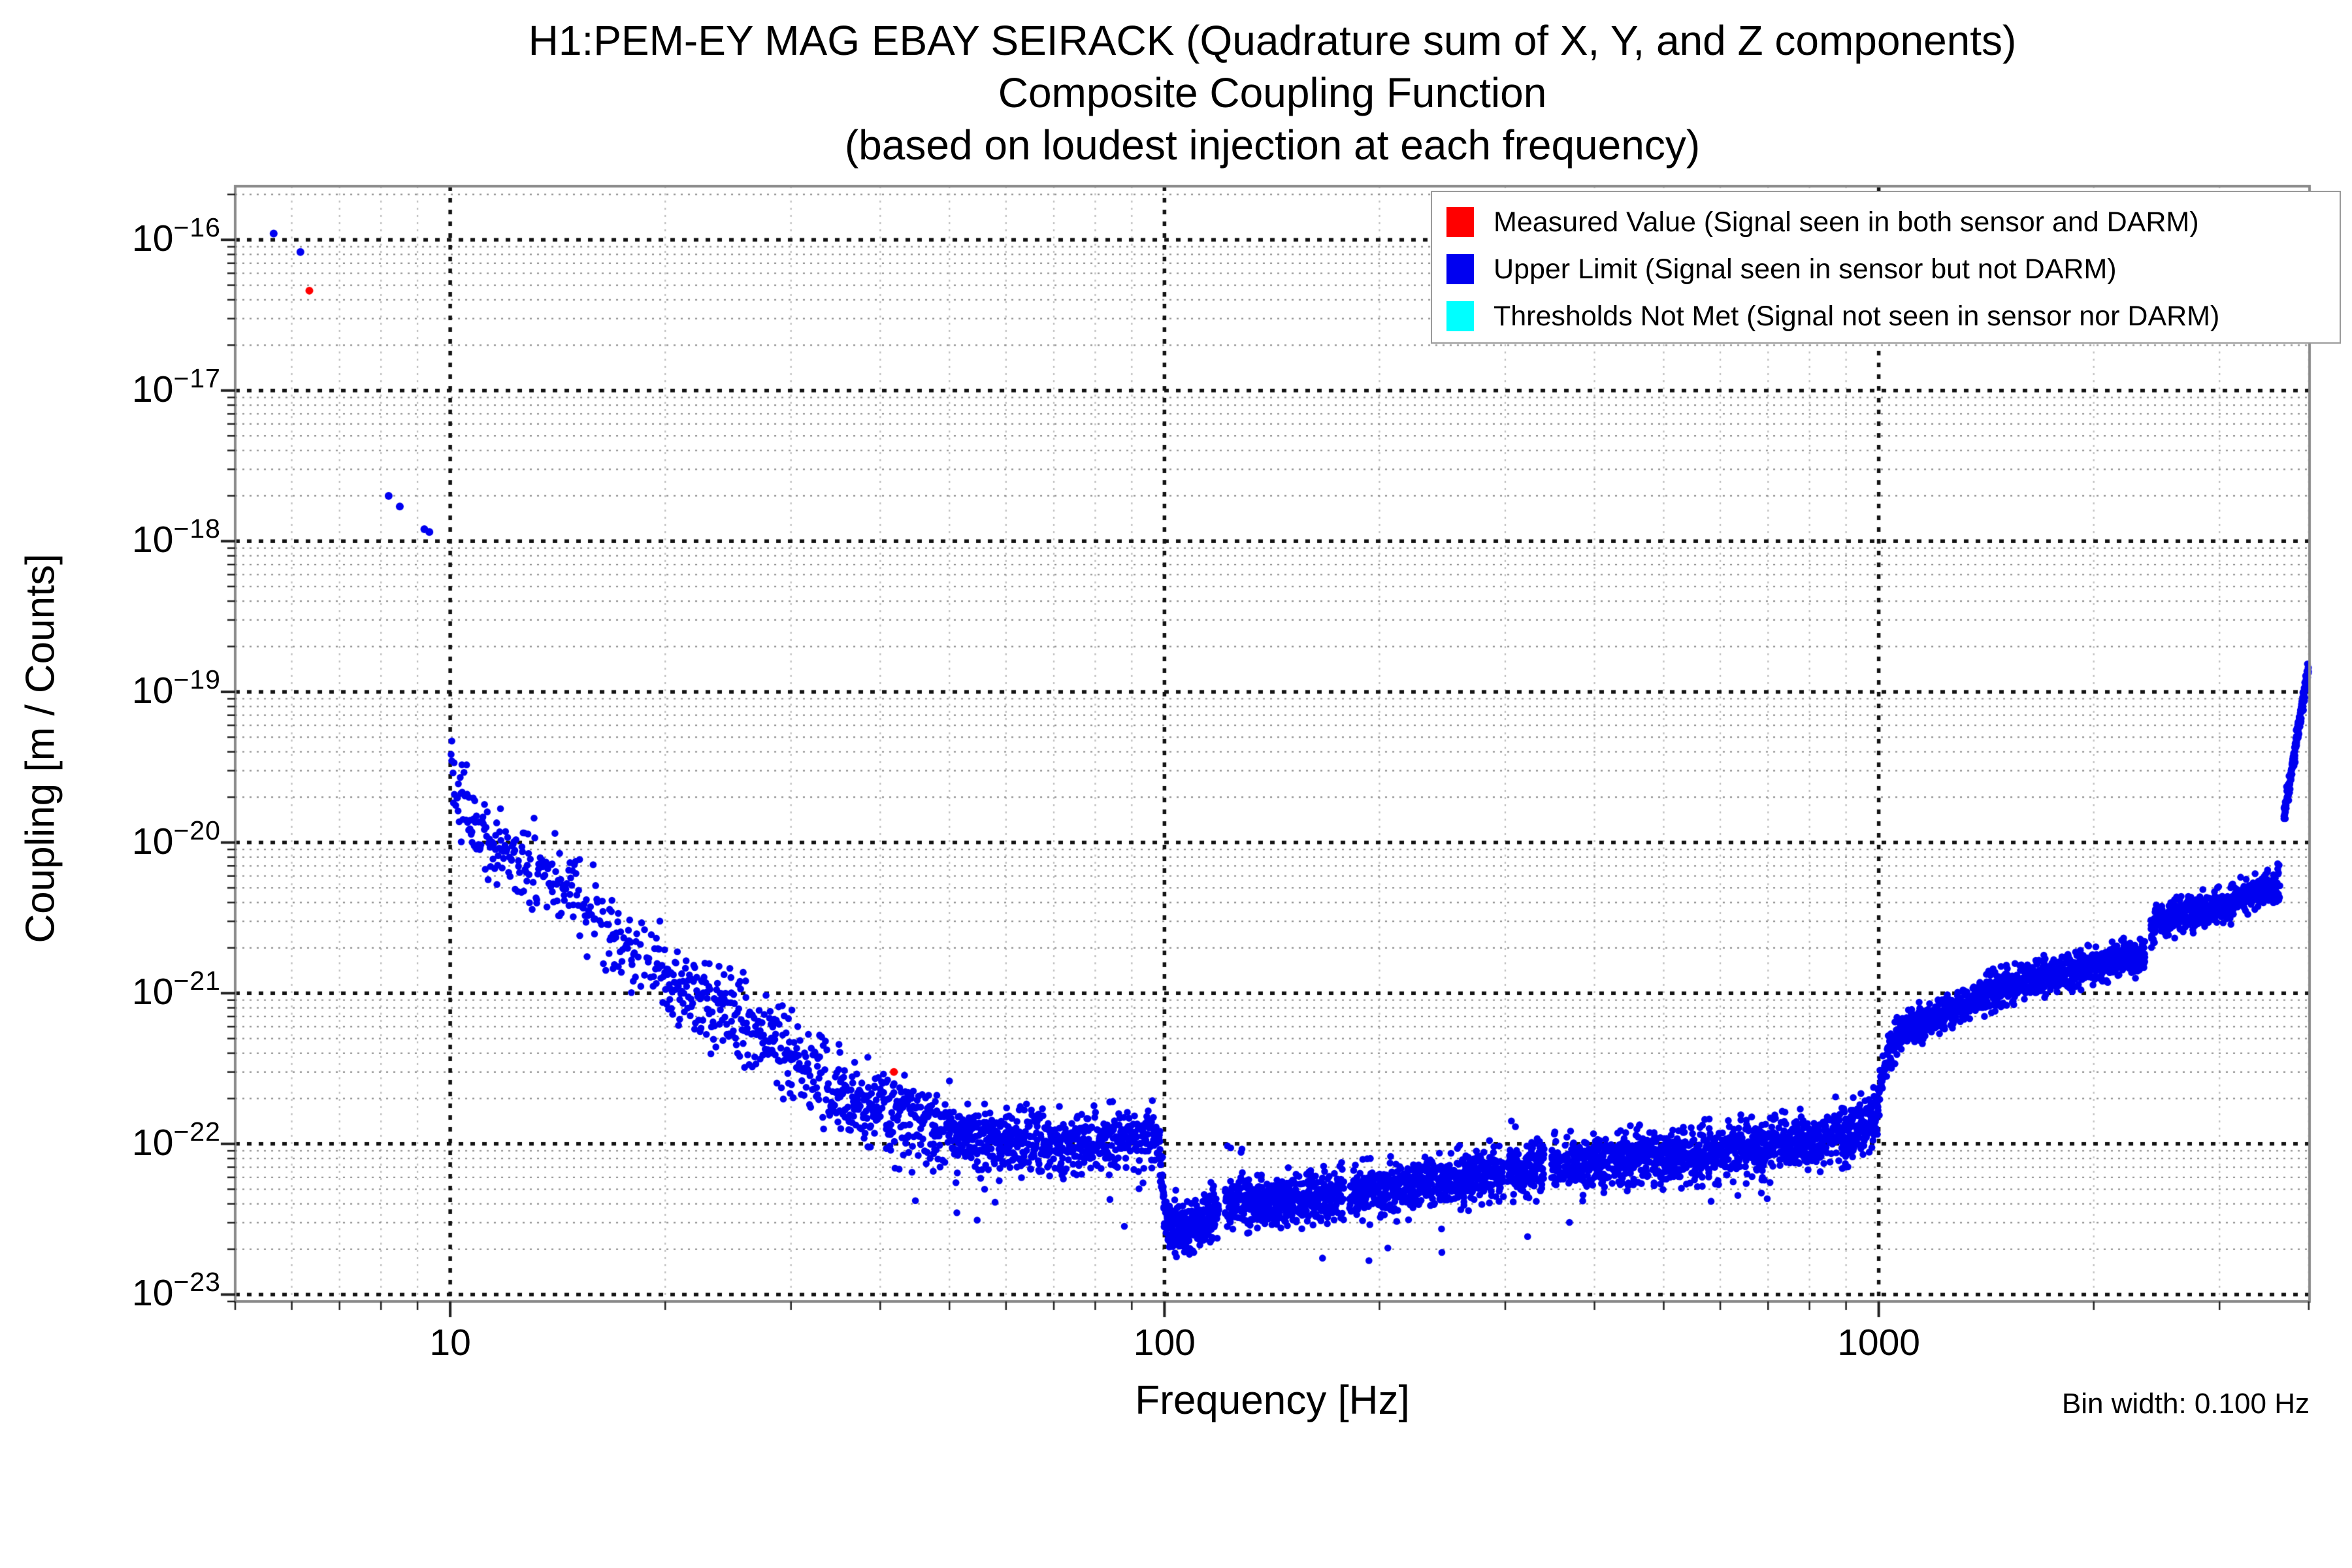 The image size is (2352, 1568). Describe the element at coordinates (1460, 222) in the screenshot. I see `legend-swatch-measured` at that location.